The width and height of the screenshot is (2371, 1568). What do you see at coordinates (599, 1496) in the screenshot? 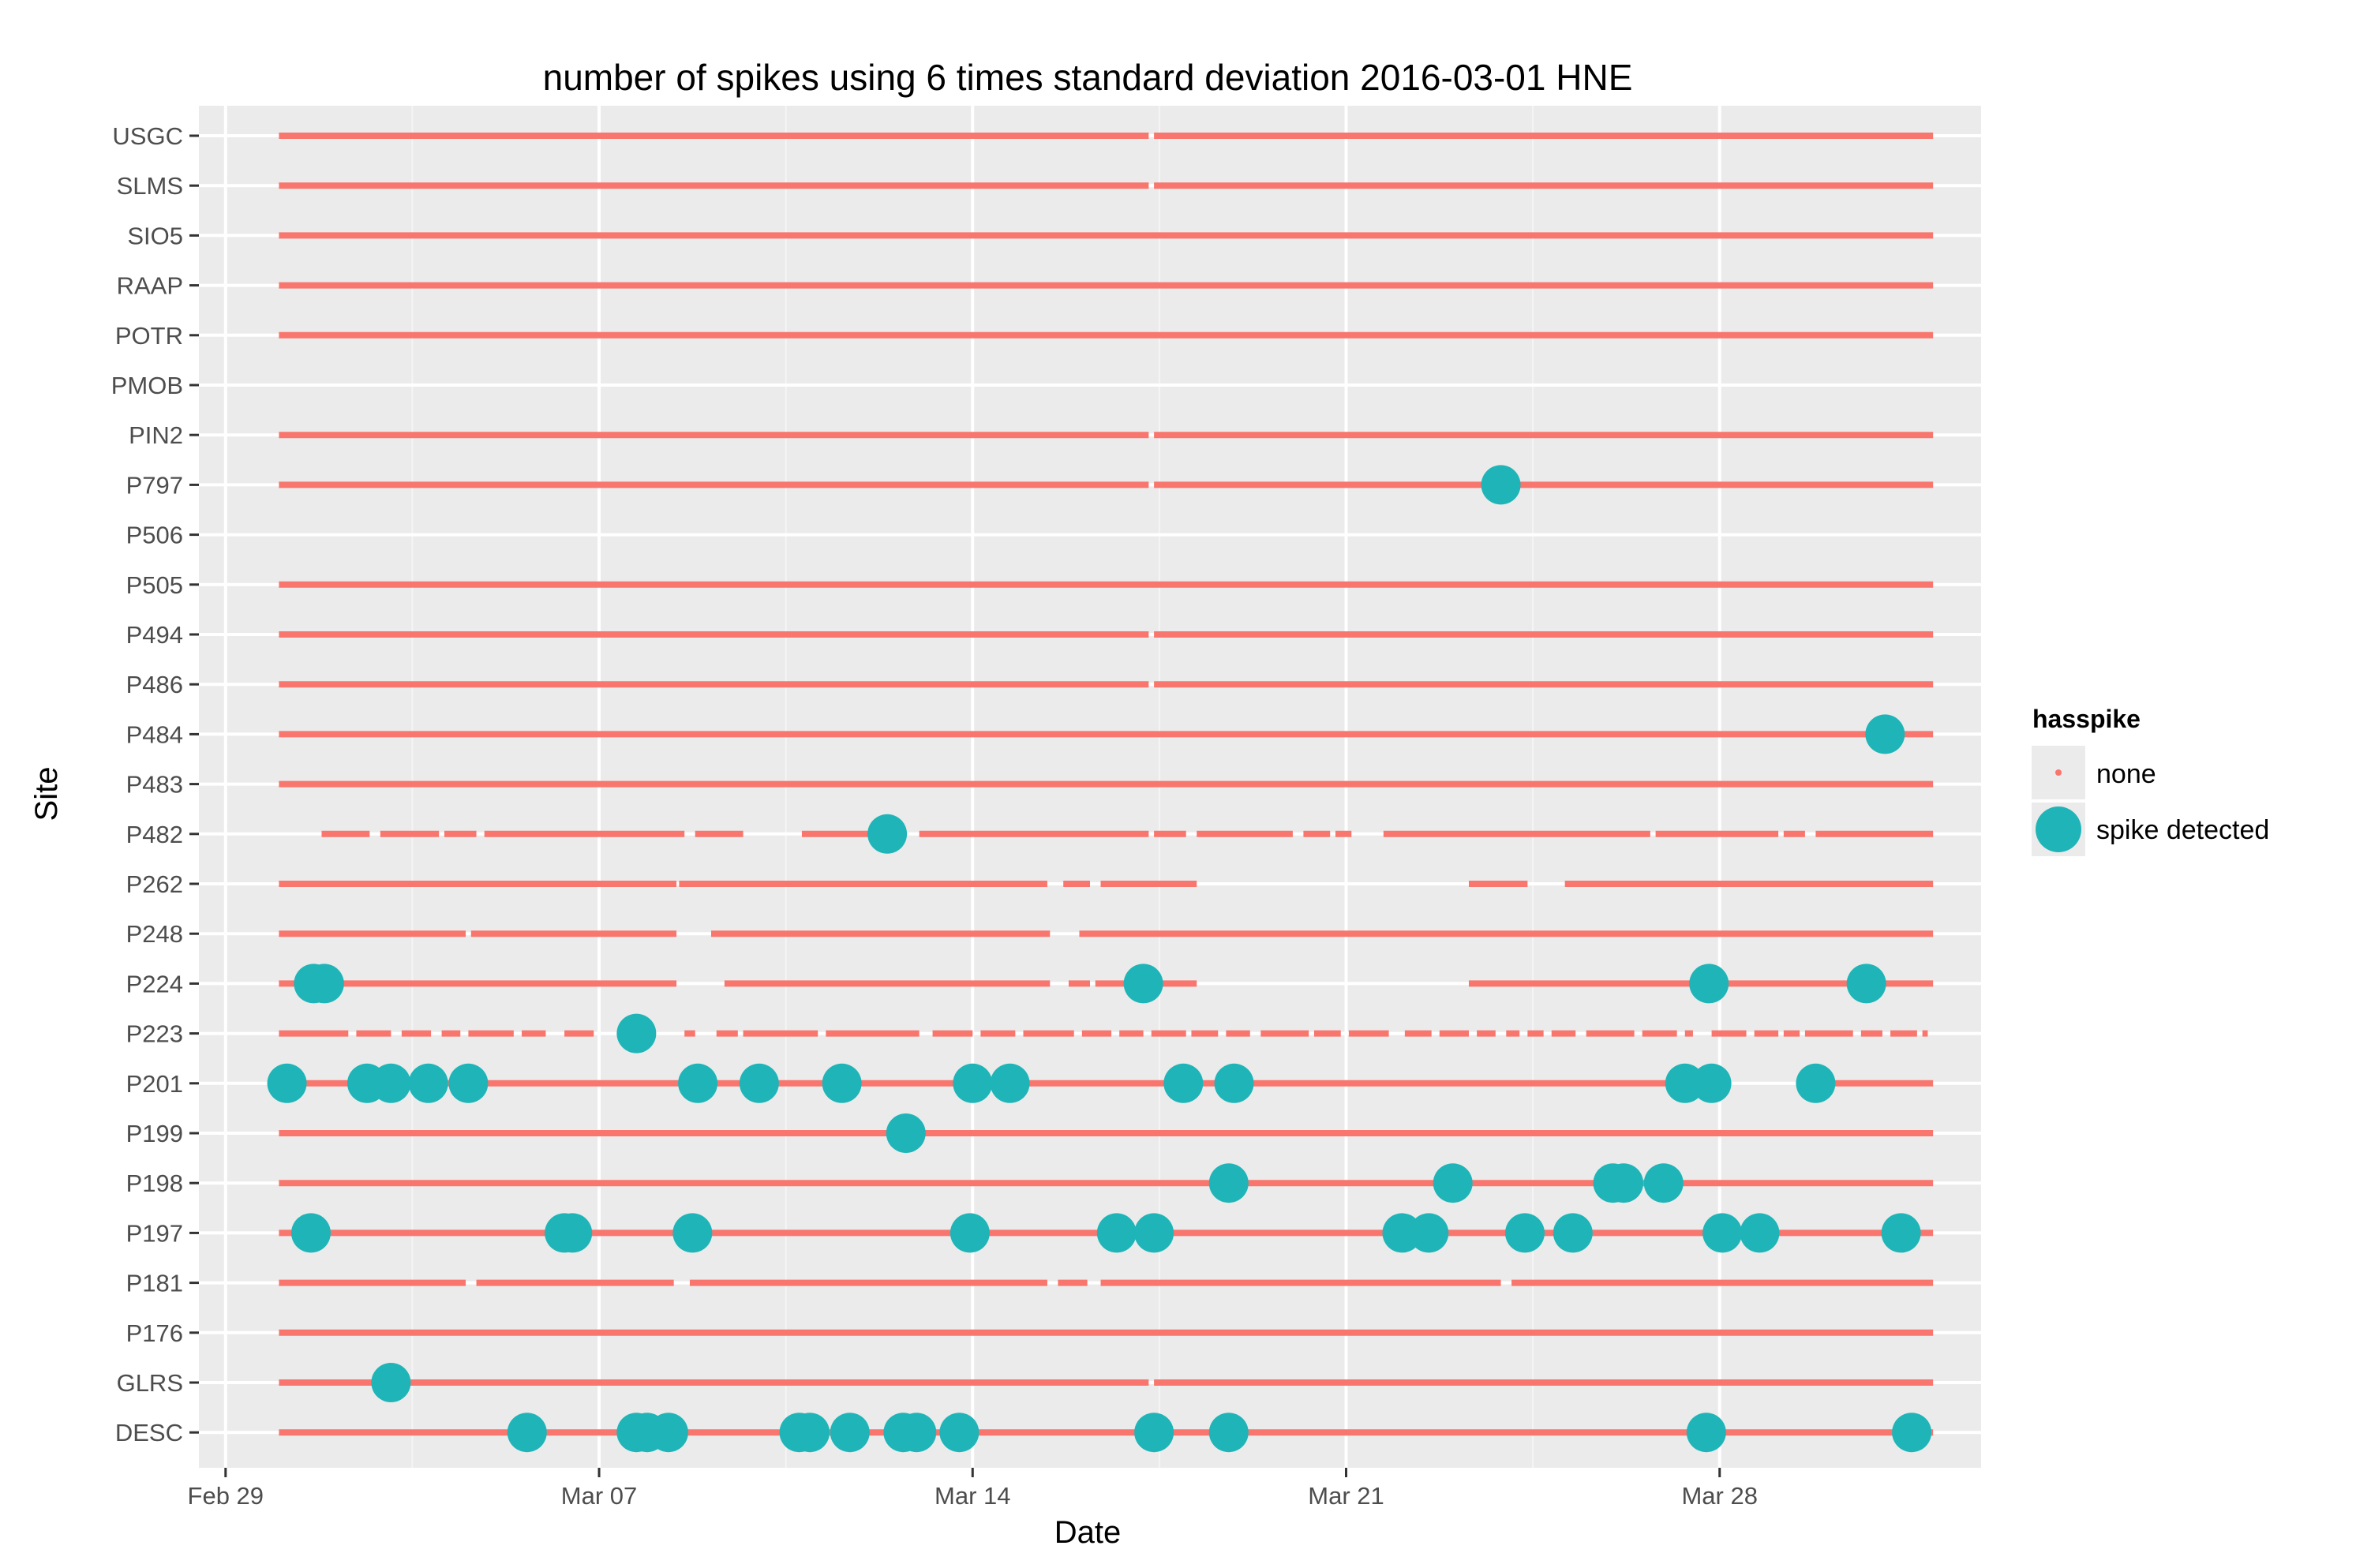
I see `x-tick-label: Mar 07` at bounding box center [599, 1496].